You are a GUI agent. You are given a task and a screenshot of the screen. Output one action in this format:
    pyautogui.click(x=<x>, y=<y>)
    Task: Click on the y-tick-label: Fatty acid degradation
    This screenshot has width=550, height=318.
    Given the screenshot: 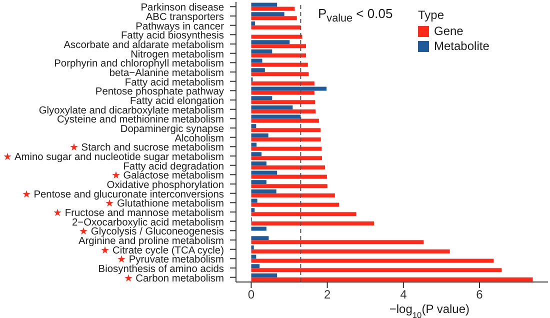 What is the action you would take?
    pyautogui.click(x=173, y=166)
    